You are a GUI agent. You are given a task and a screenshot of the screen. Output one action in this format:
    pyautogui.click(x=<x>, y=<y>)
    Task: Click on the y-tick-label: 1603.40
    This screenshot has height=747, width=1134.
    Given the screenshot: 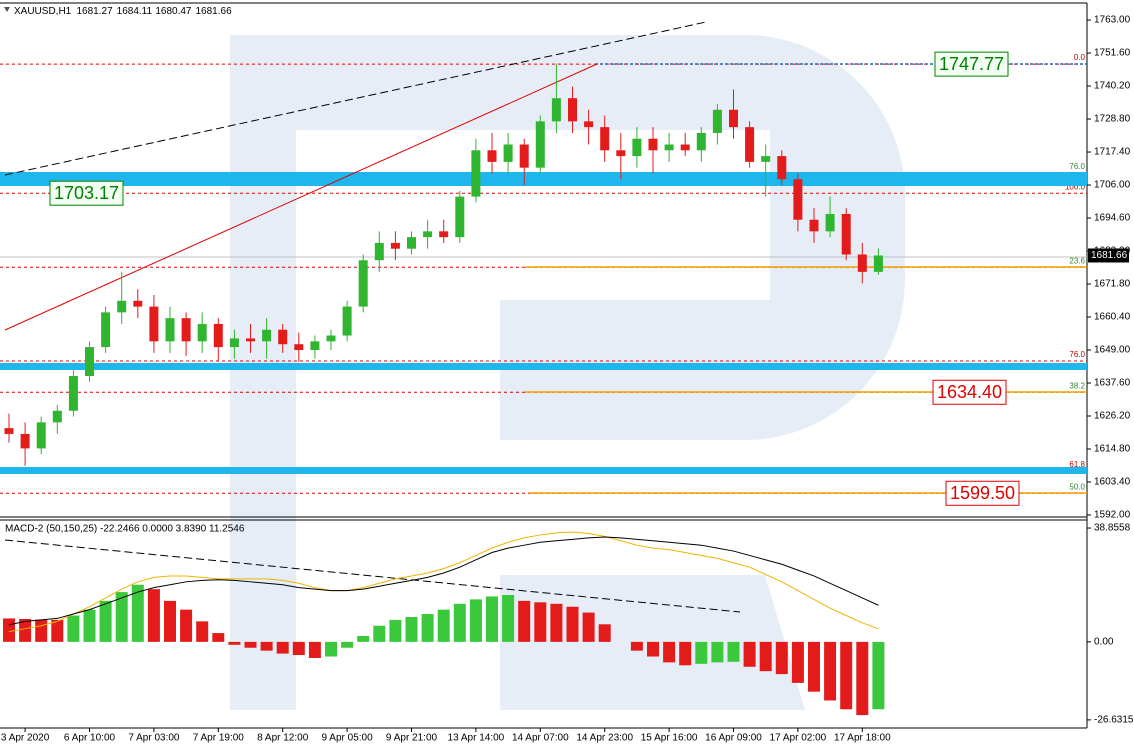 What is the action you would take?
    pyautogui.click(x=1112, y=482)
    